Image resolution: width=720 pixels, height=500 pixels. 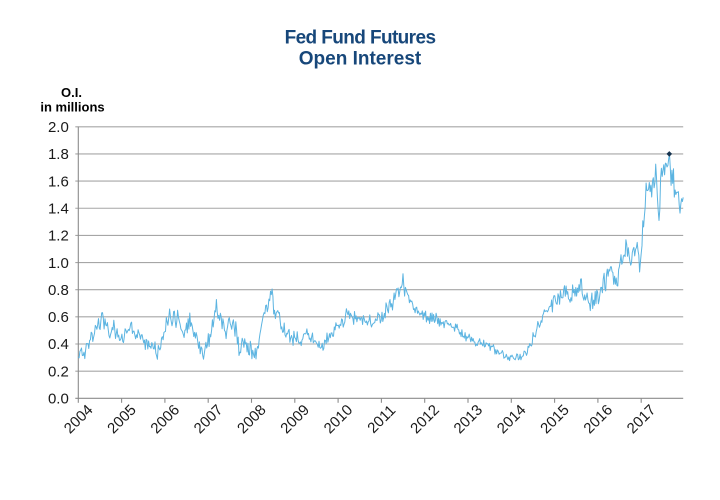 What do you see at coordinates (58, 127) in the screenshot?
I see `svg-text: 2.0` at bounding box center [58, 127].